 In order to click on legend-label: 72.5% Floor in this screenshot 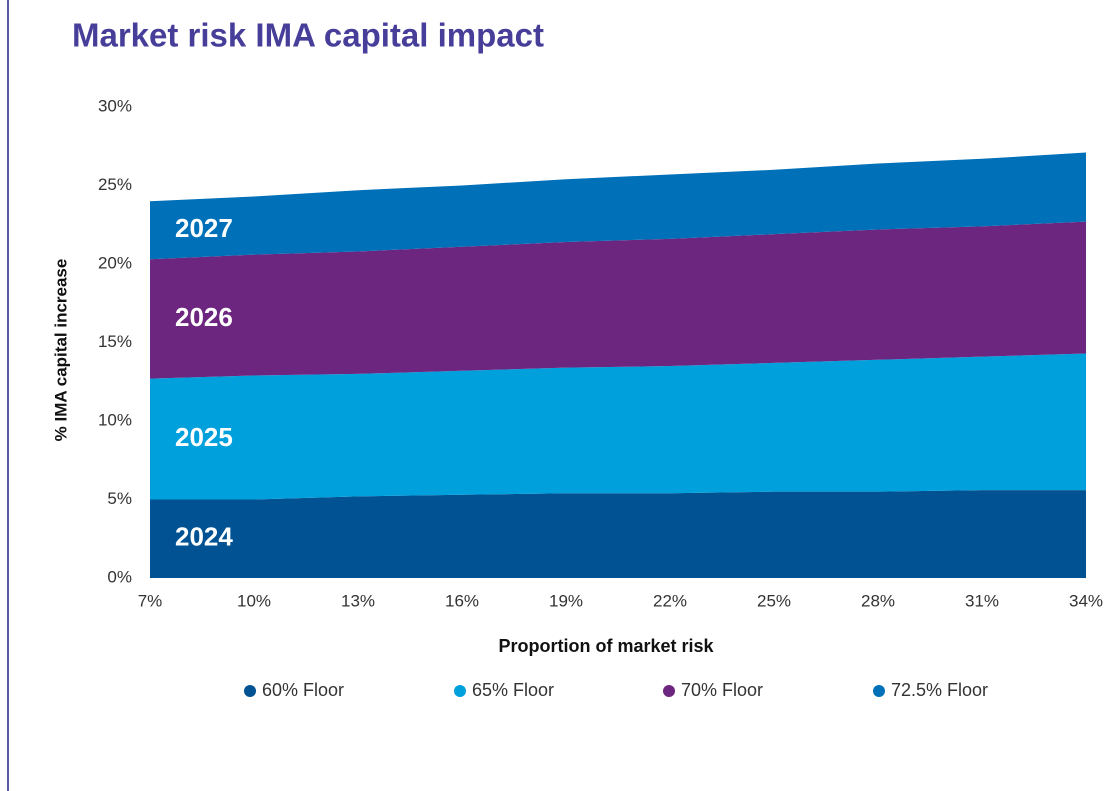, I will do `click(939, 690)`.